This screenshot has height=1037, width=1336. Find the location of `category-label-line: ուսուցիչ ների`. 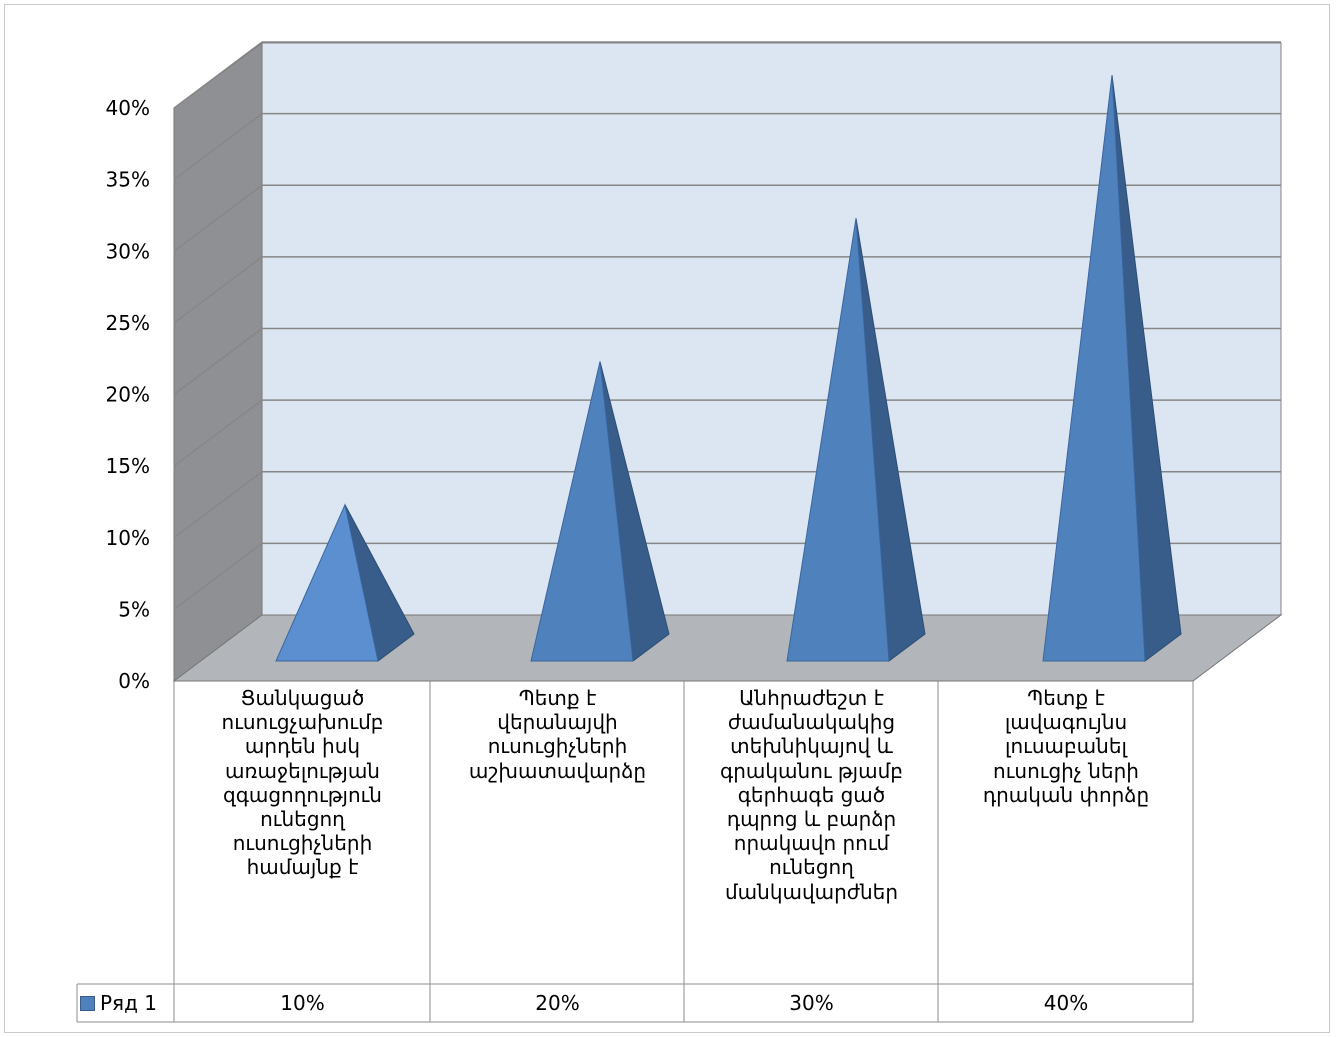

category-label-line: ուսուցիչ ների is located at coordinates (1066, 770).